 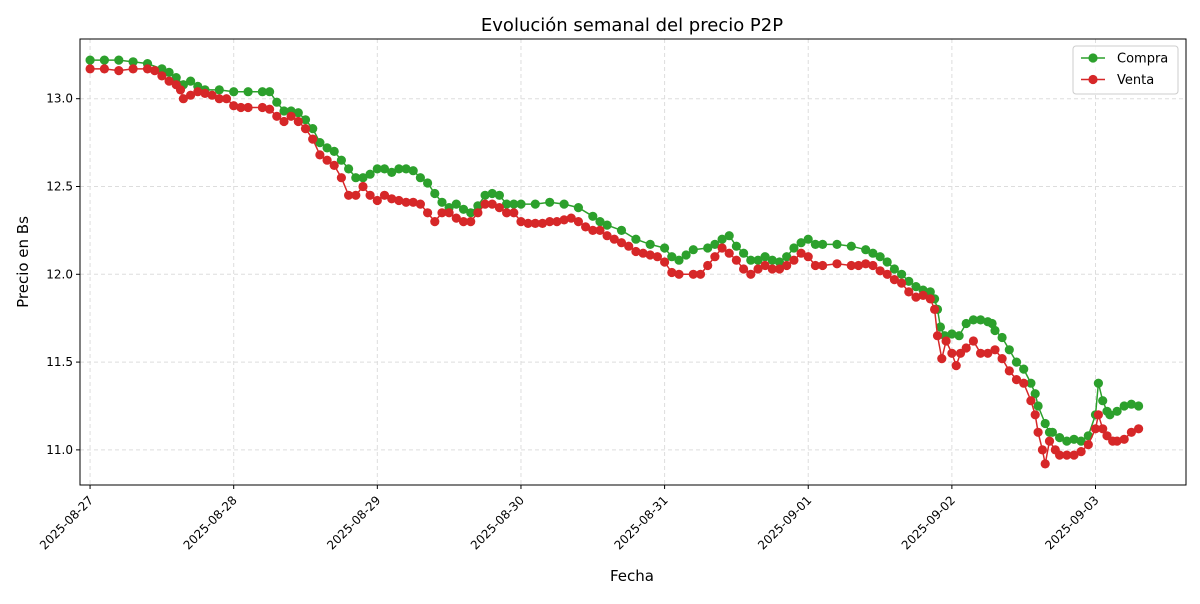 I want to click on x-axis-label: Fecha, so click(x=632, y=576).